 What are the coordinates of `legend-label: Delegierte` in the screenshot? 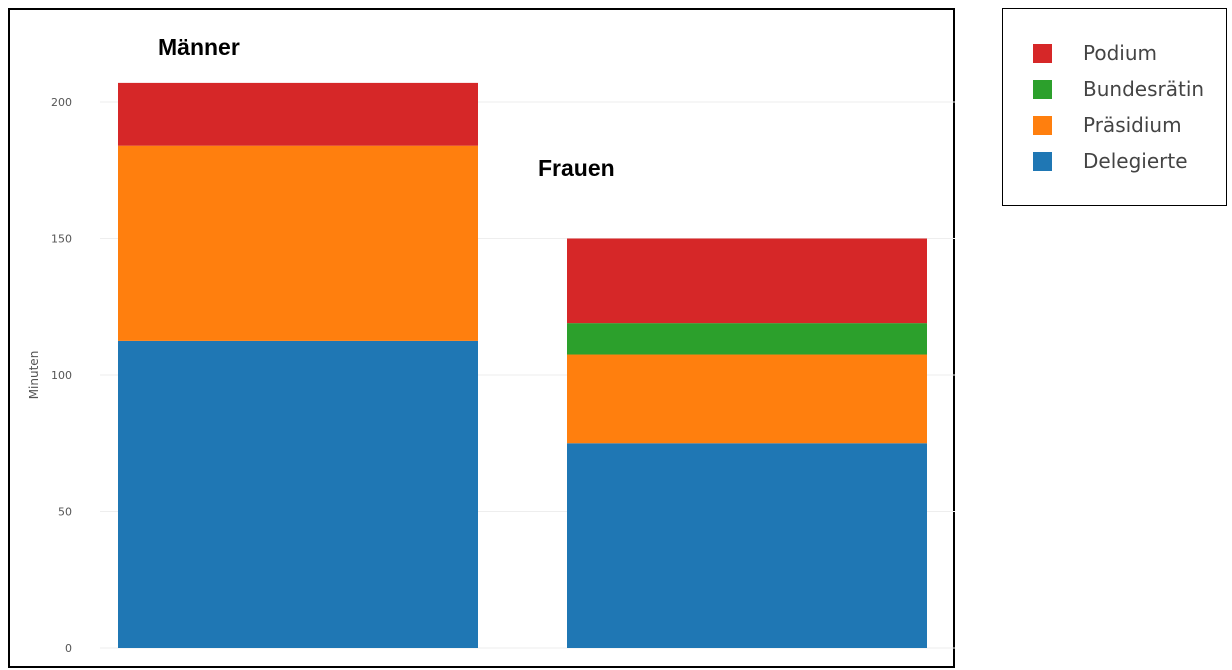 It's located at (1135, 161).